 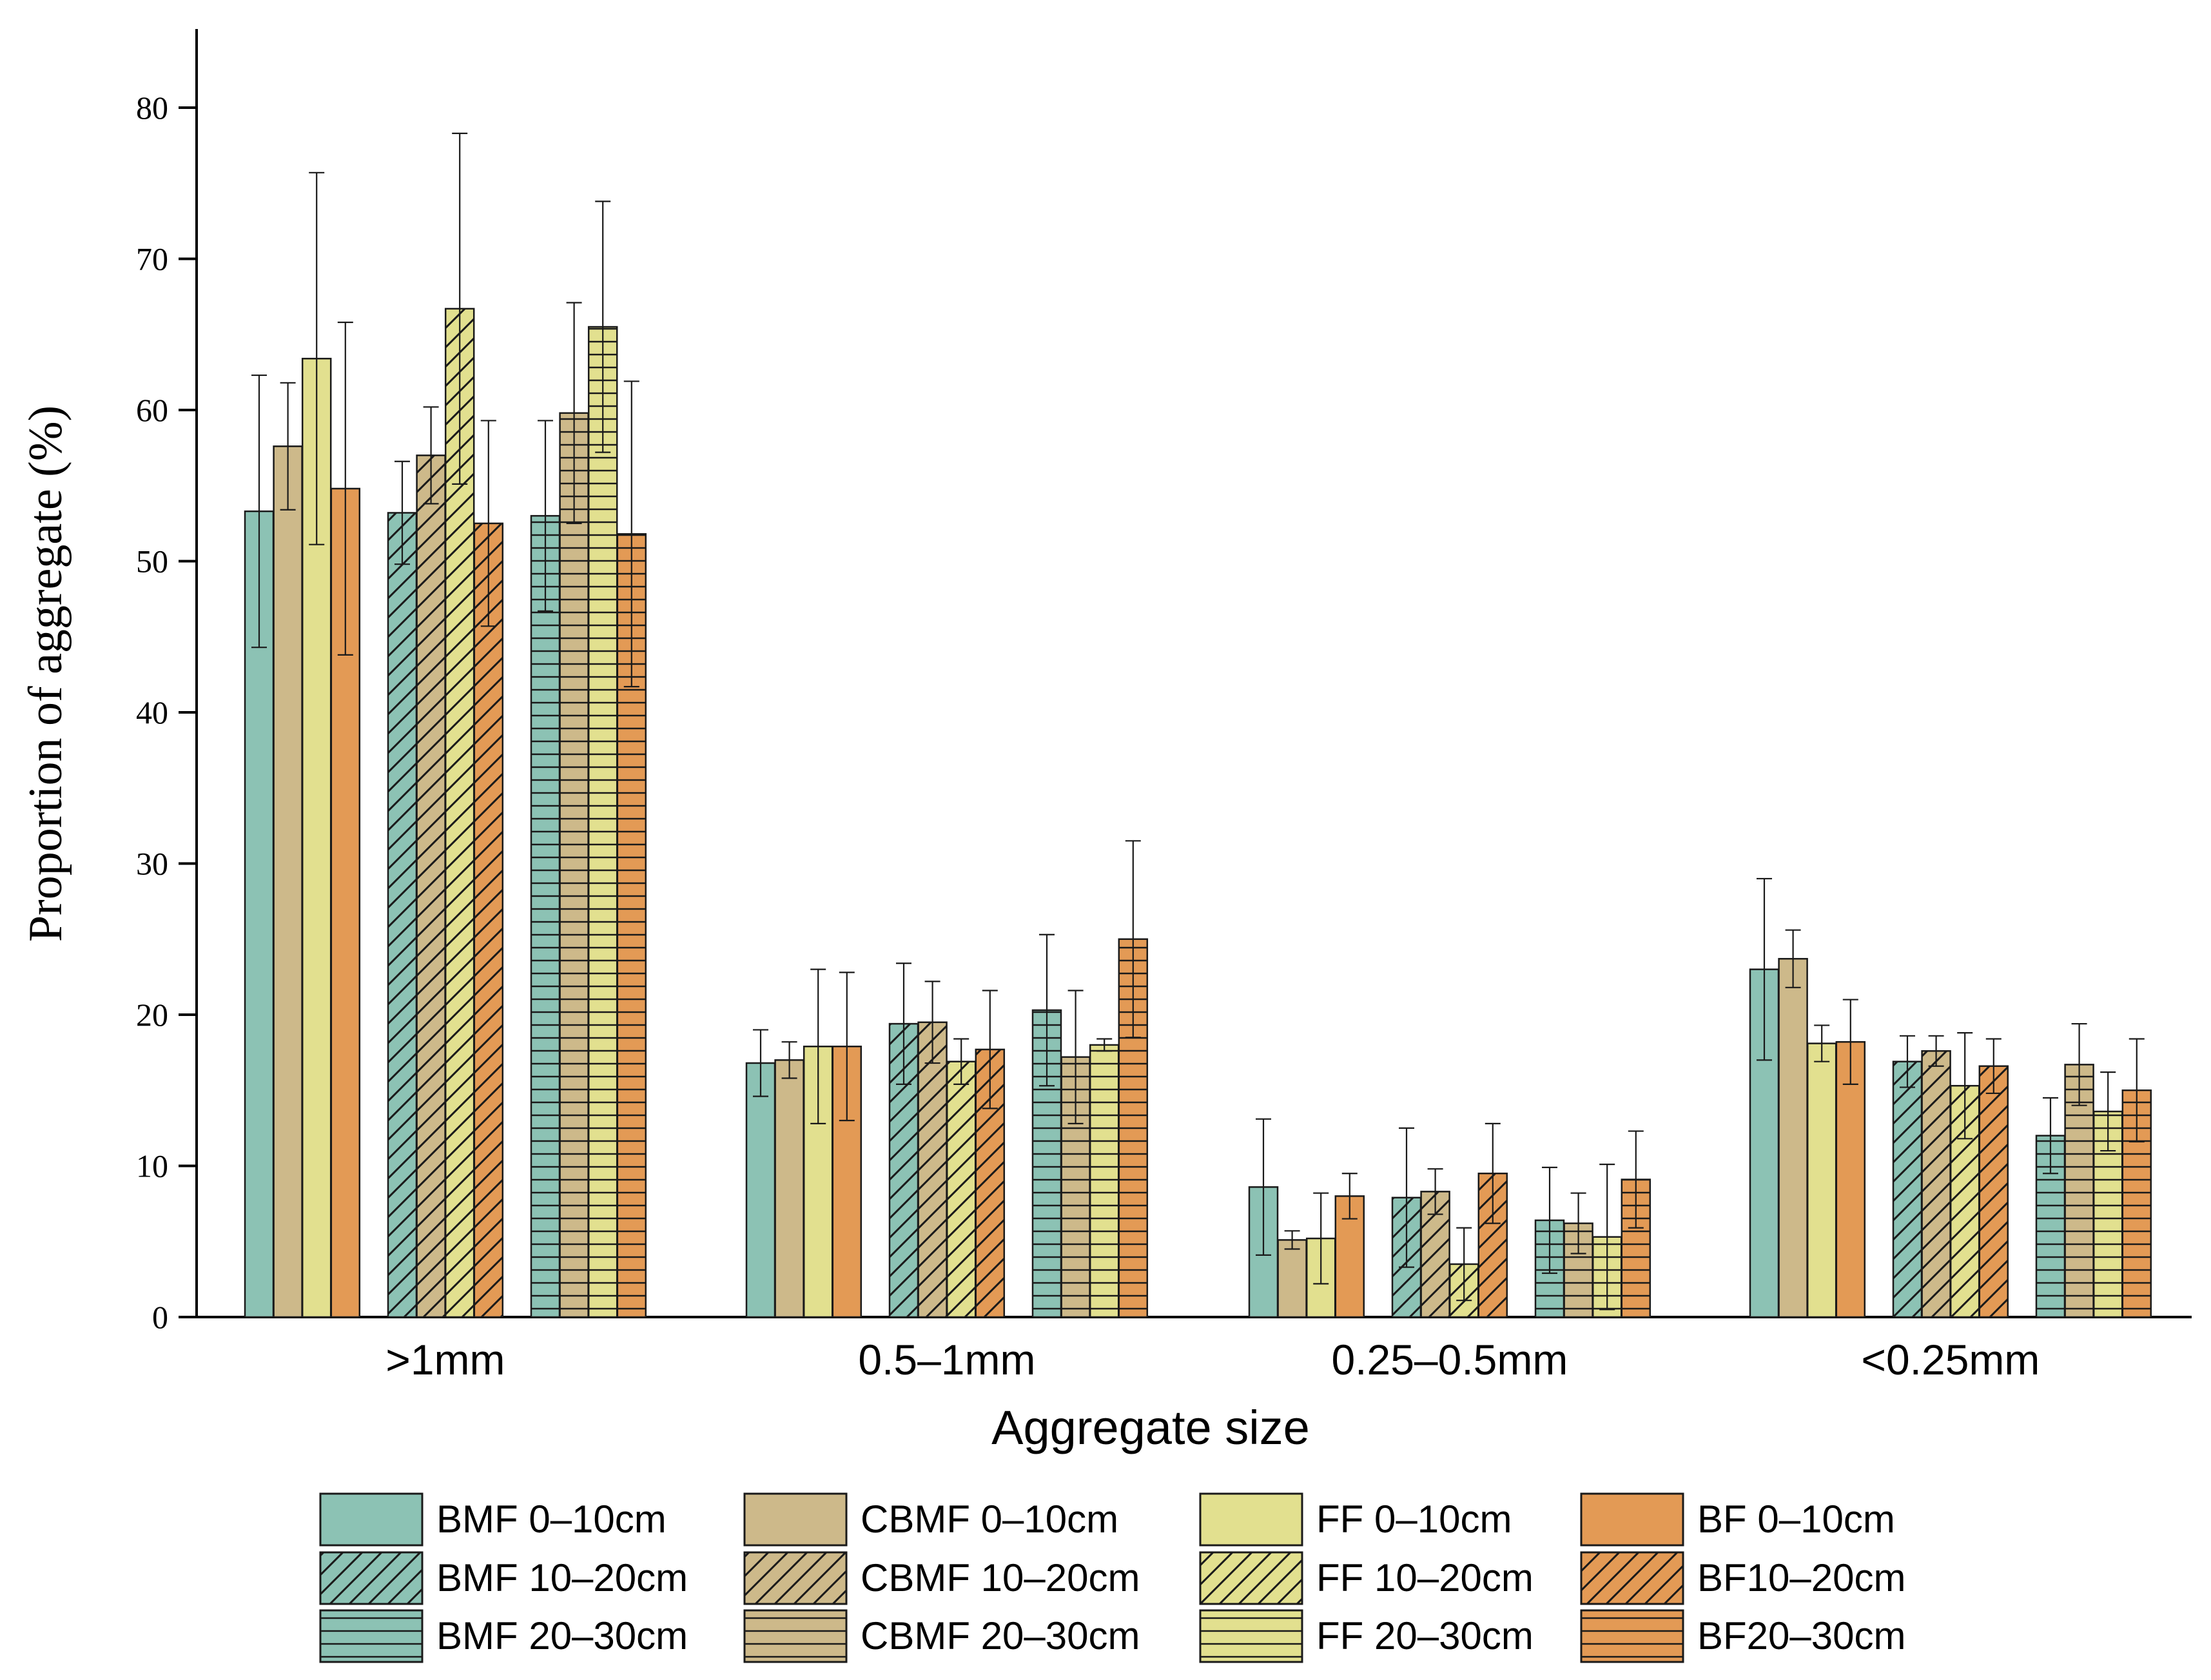 I want to click on legend-item-bf10-20cm: BF10–20cm, so click(x=1743, y=1578).